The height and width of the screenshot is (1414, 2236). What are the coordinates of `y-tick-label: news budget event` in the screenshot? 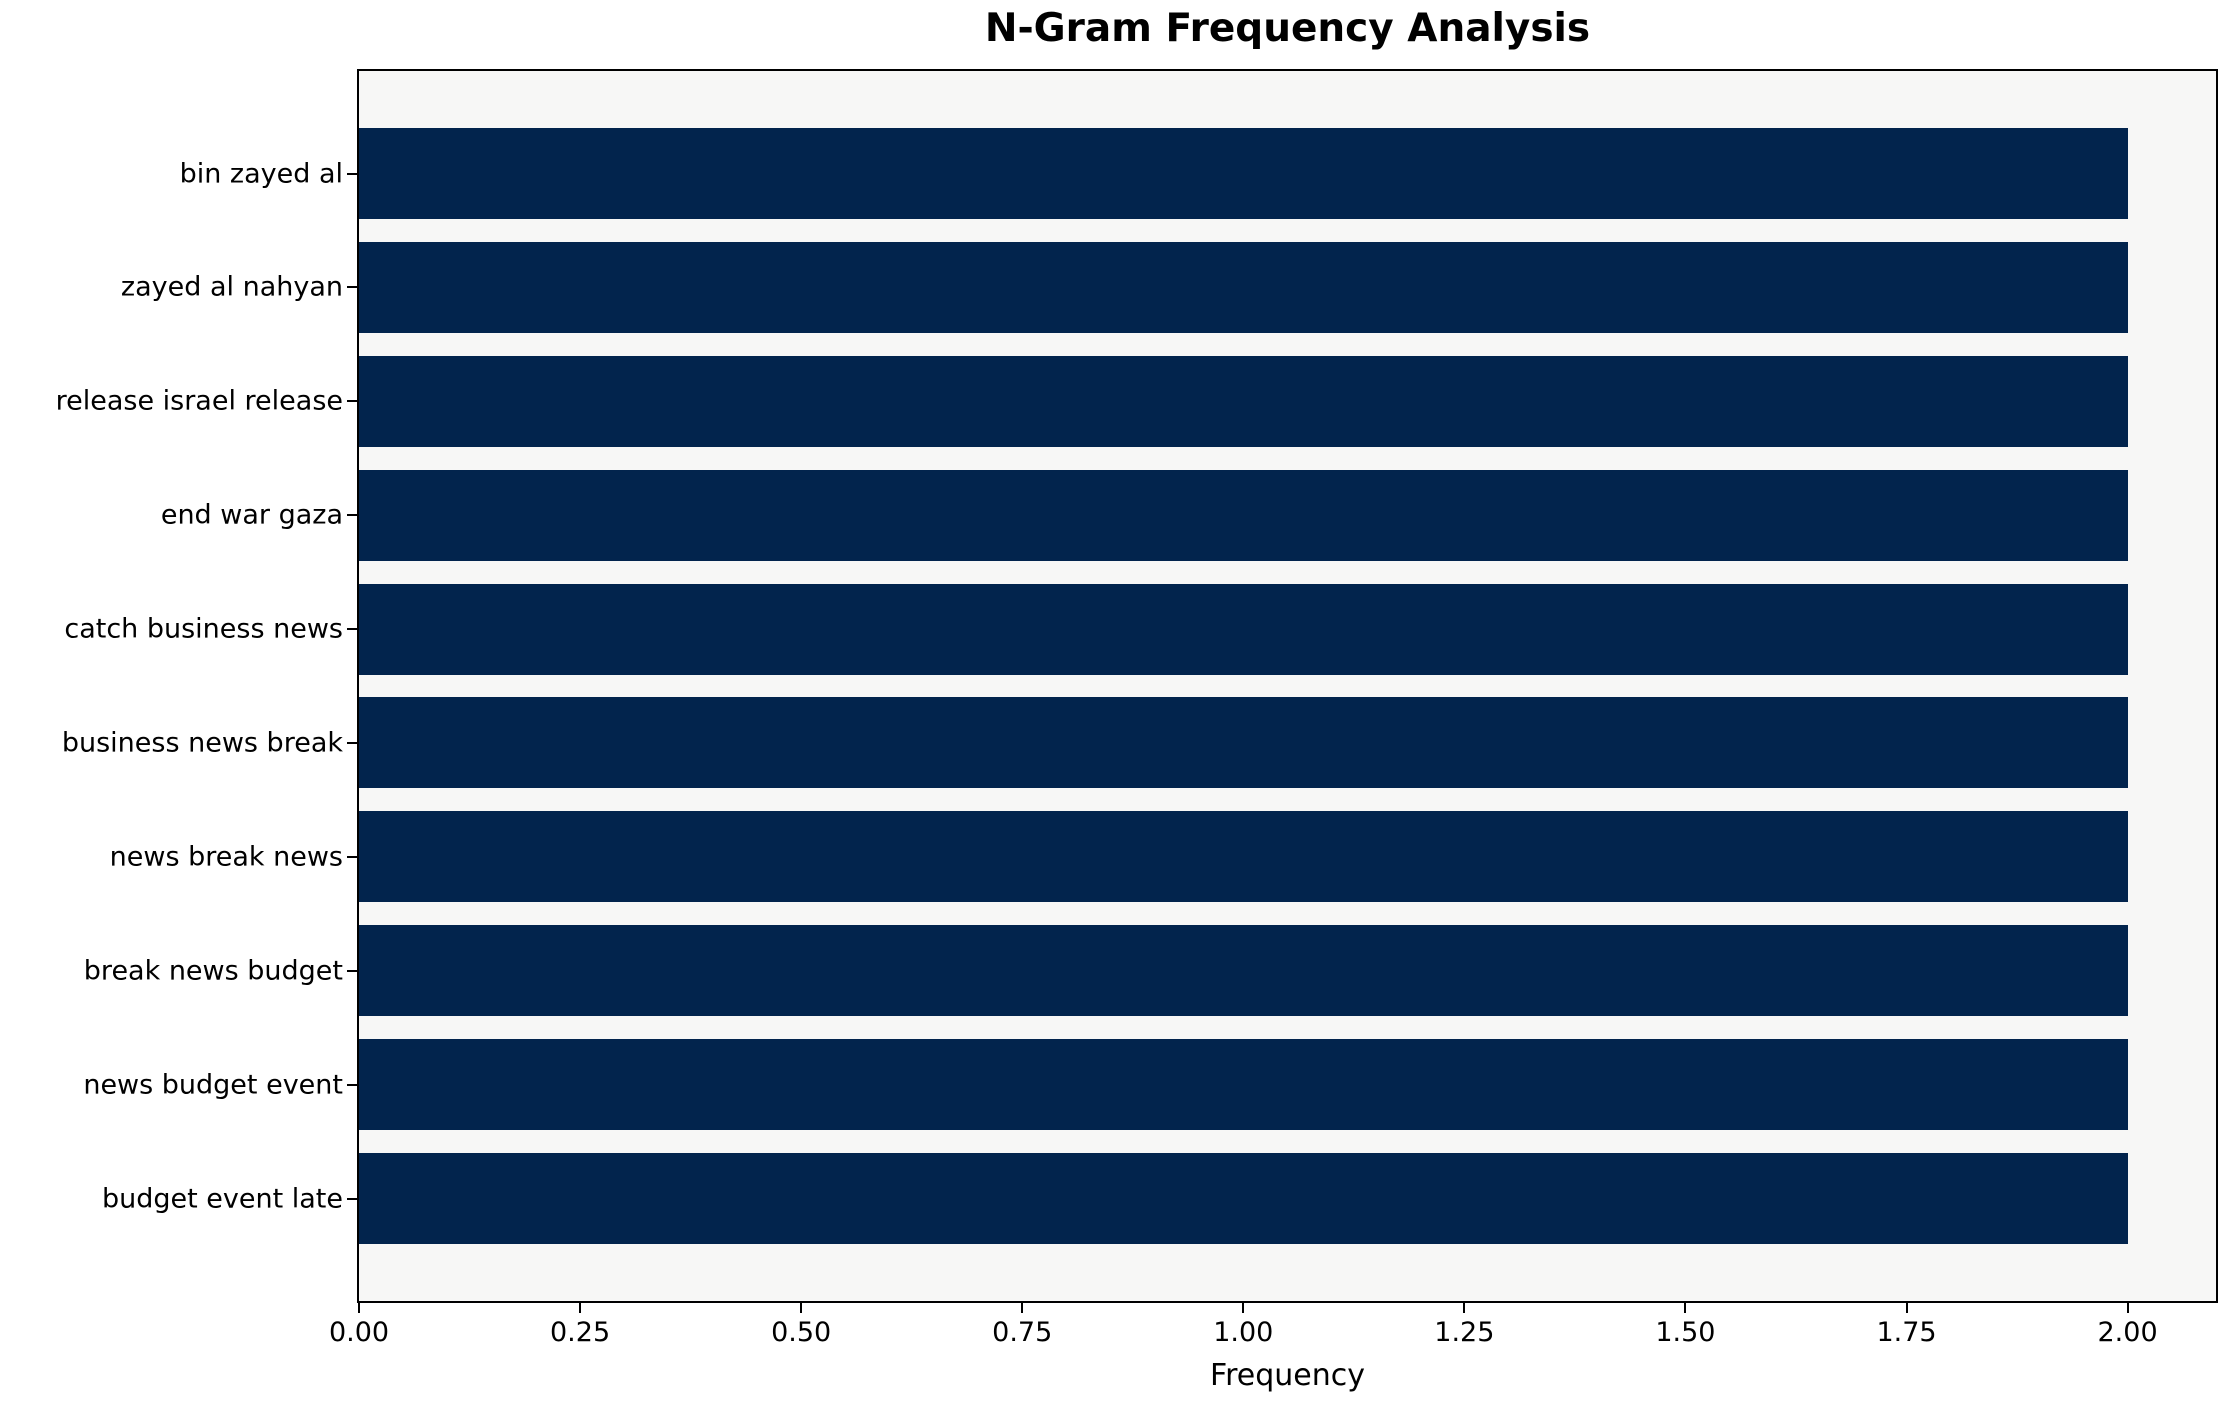 It's located at (213, 1085).